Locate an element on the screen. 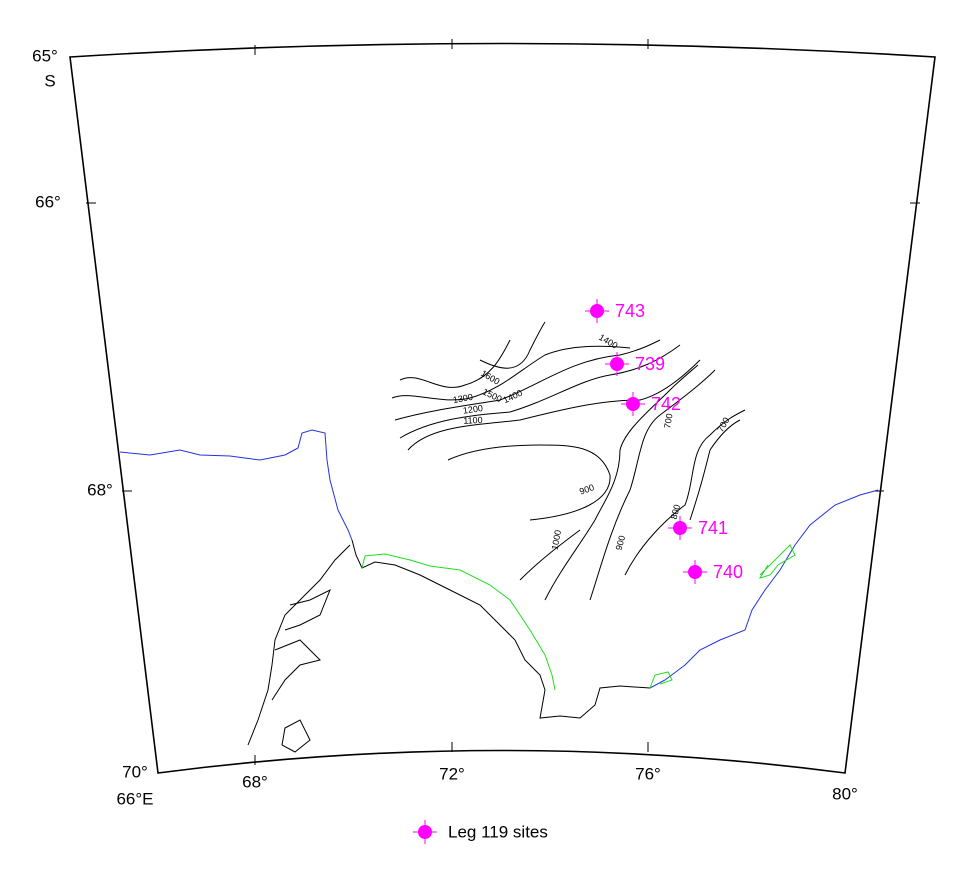  site-label: 739 is located at coordinates (650, 364).